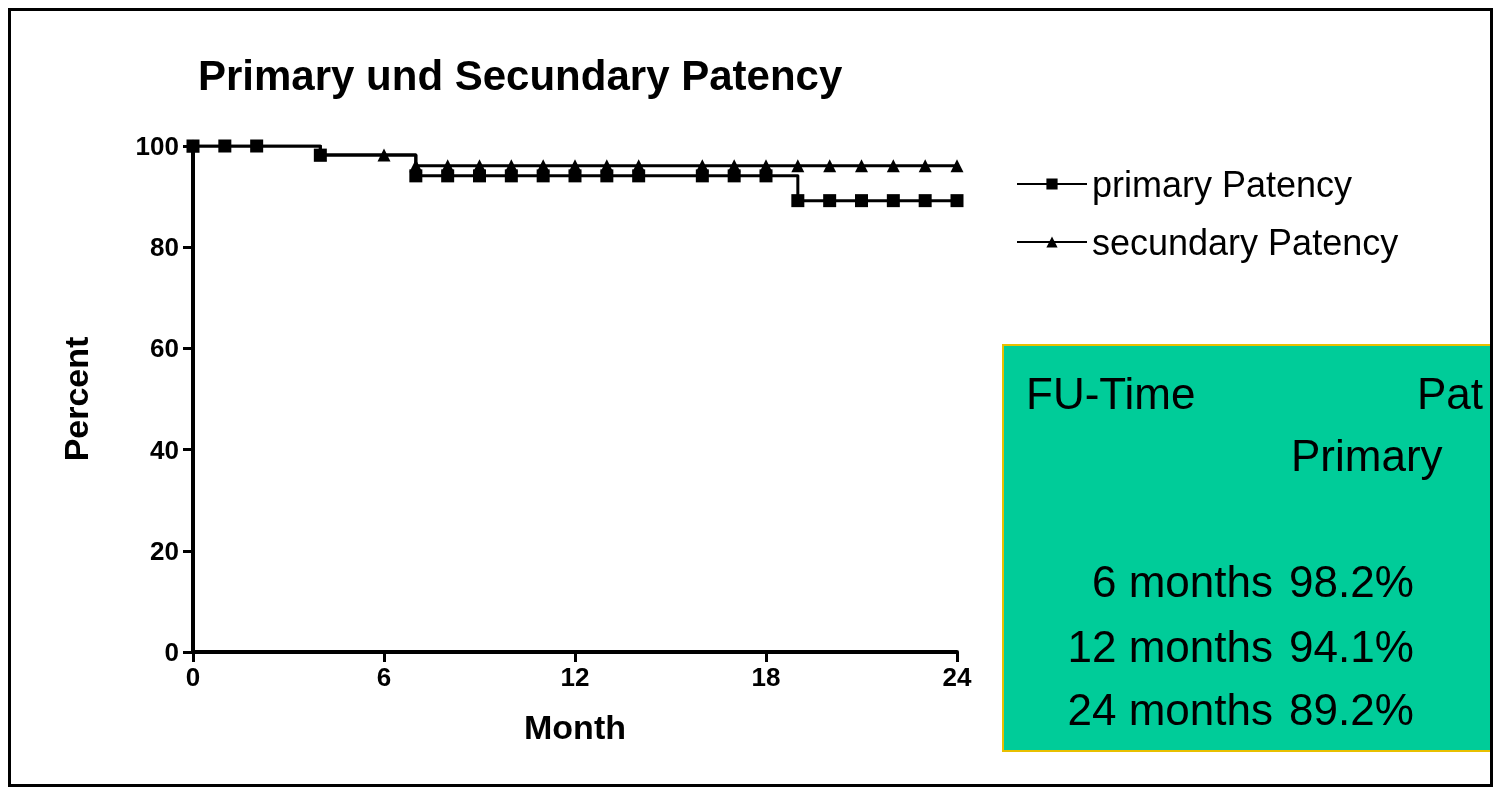 This screenshot has width=1501, height=795. I want to click on y-tick-label: 80, so click(164, 247).